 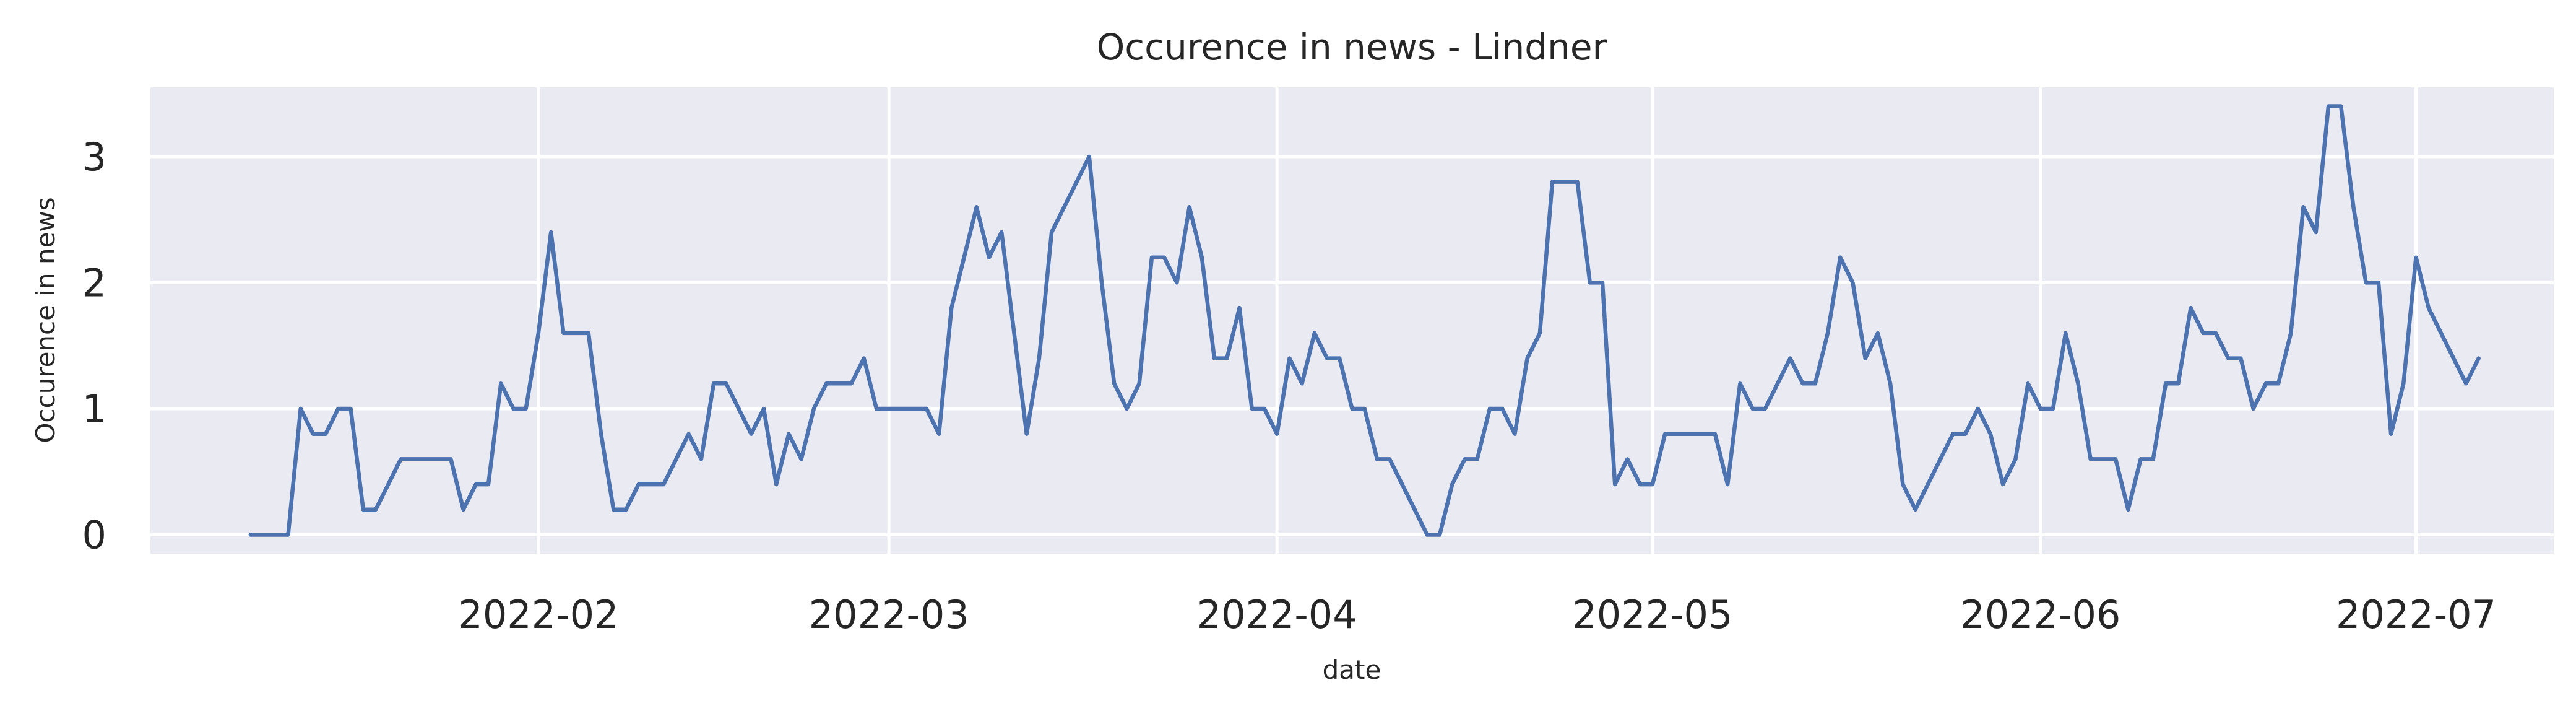 What do you see at coordinates (1652, 615) in the screenshot?
I see `x-tick-label: 2022-05` at bounding box center [1652, 615].